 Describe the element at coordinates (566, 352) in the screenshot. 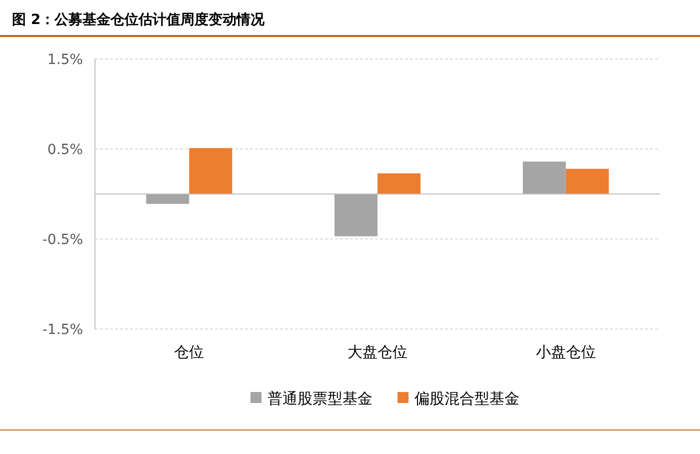

I see `x-tick-label: 小盘仓位` at that location.